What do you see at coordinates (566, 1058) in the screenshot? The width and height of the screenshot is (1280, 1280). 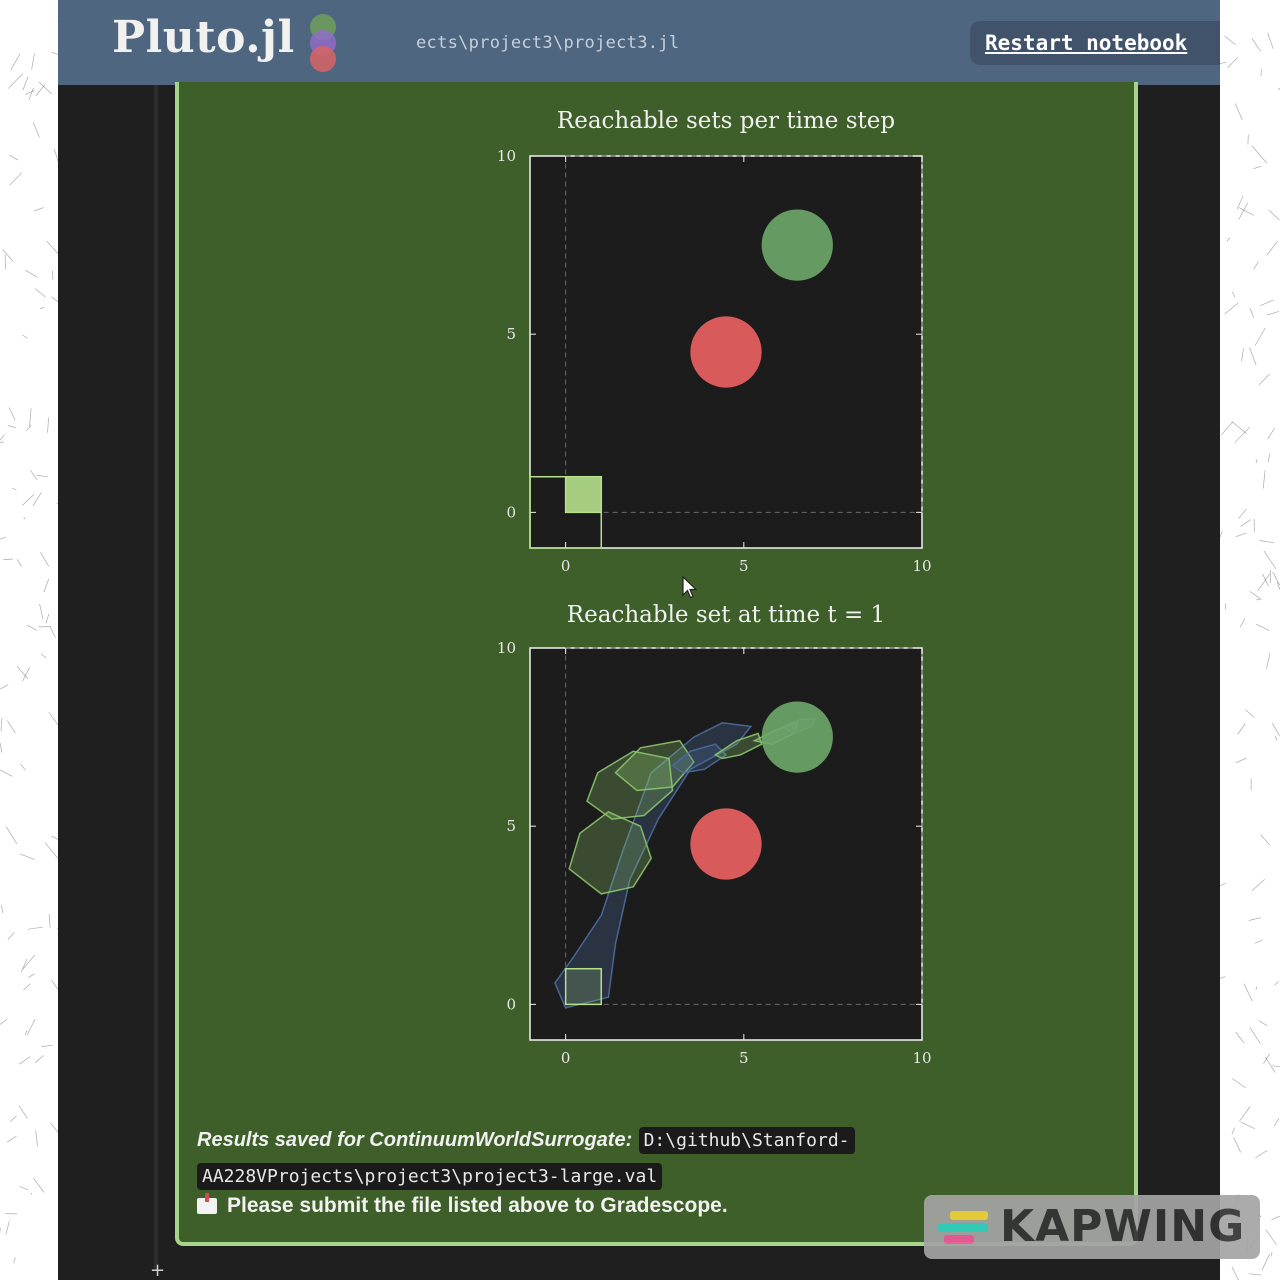 I see `x-tick-label: 0` at bounding box center [566, 1058].